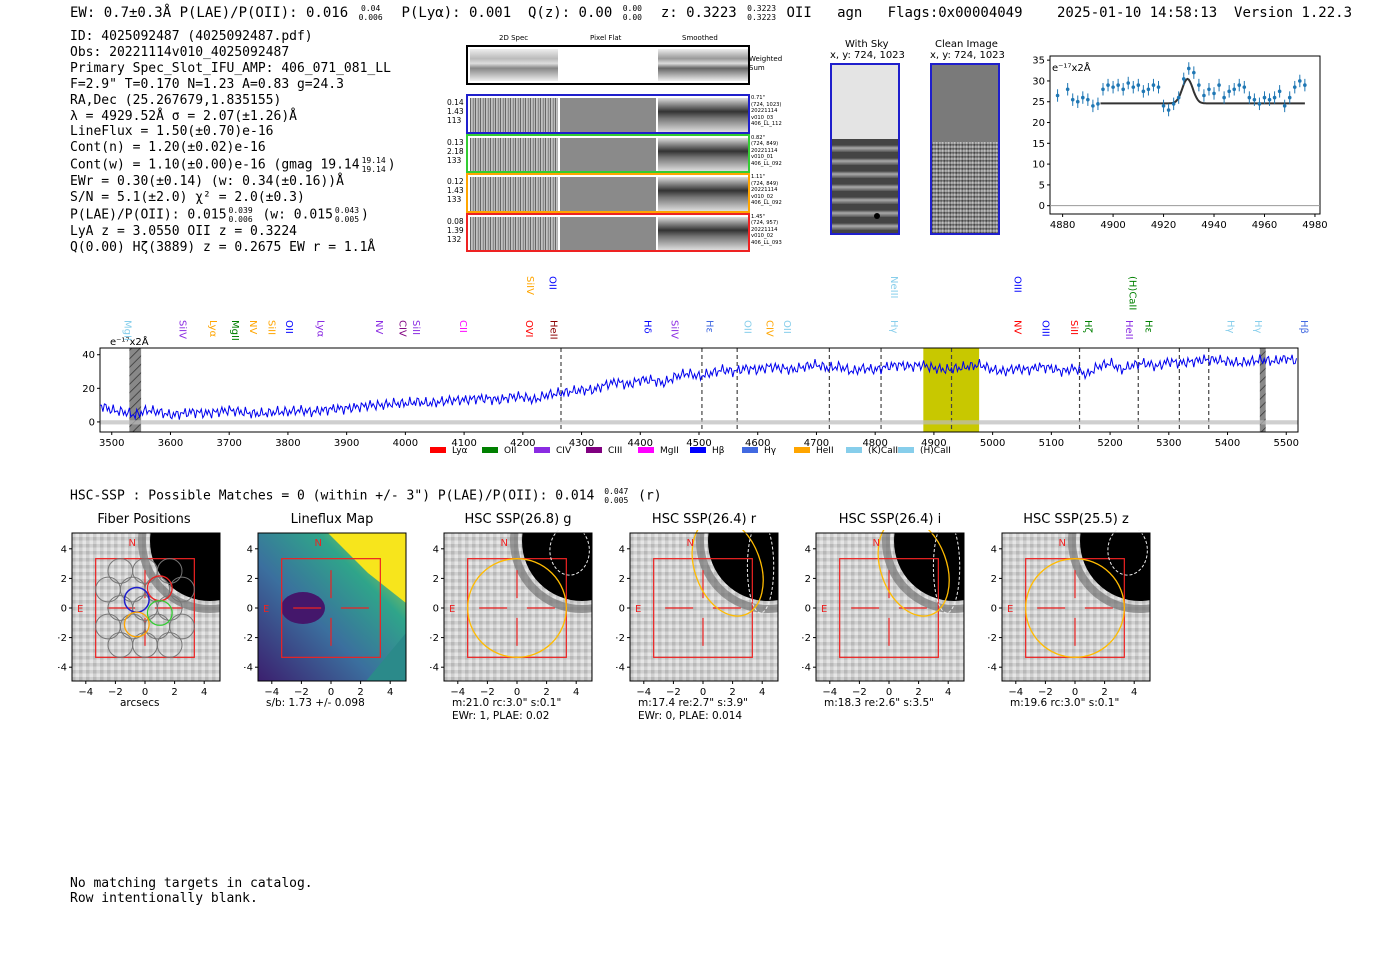  What do you see at coordinates (455, 230) in the screenshot?
I see `spec2d-row-left: 0.08 1.39 132` at bounding box center [455, 230].